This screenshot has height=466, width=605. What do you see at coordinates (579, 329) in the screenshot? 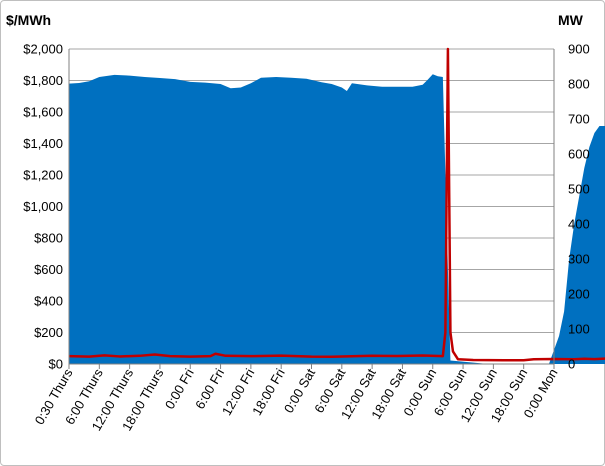
I see `right-tick-label: 100` at bounding box center [579, 329].